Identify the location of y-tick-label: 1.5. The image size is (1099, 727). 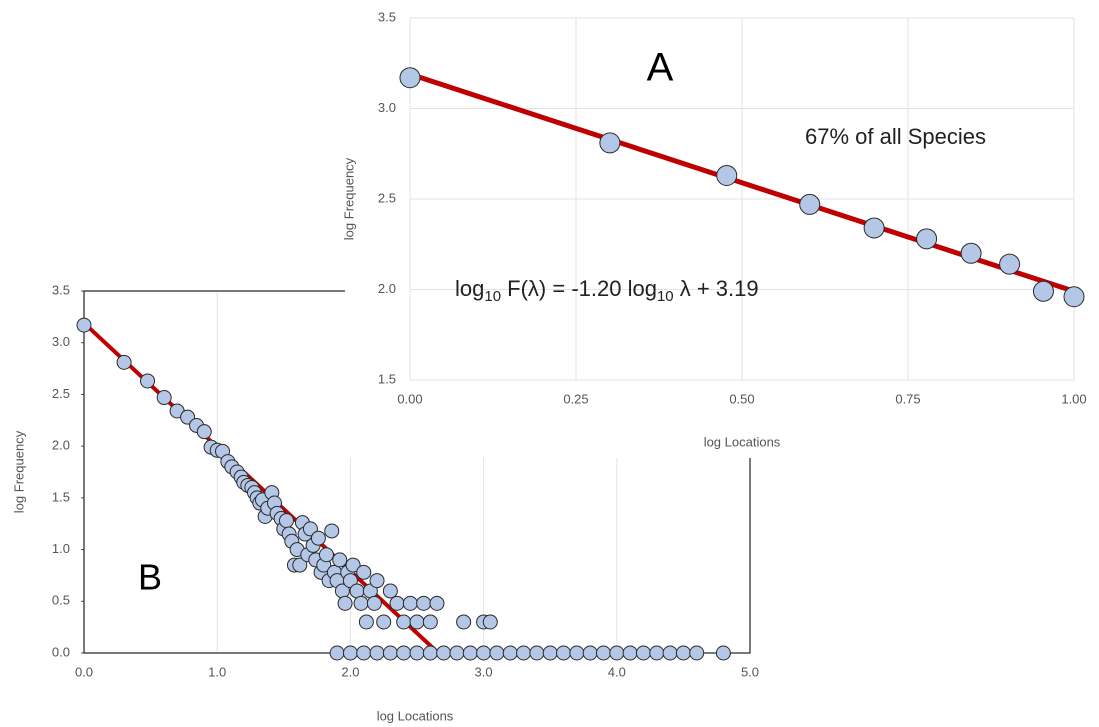
(387, 378).